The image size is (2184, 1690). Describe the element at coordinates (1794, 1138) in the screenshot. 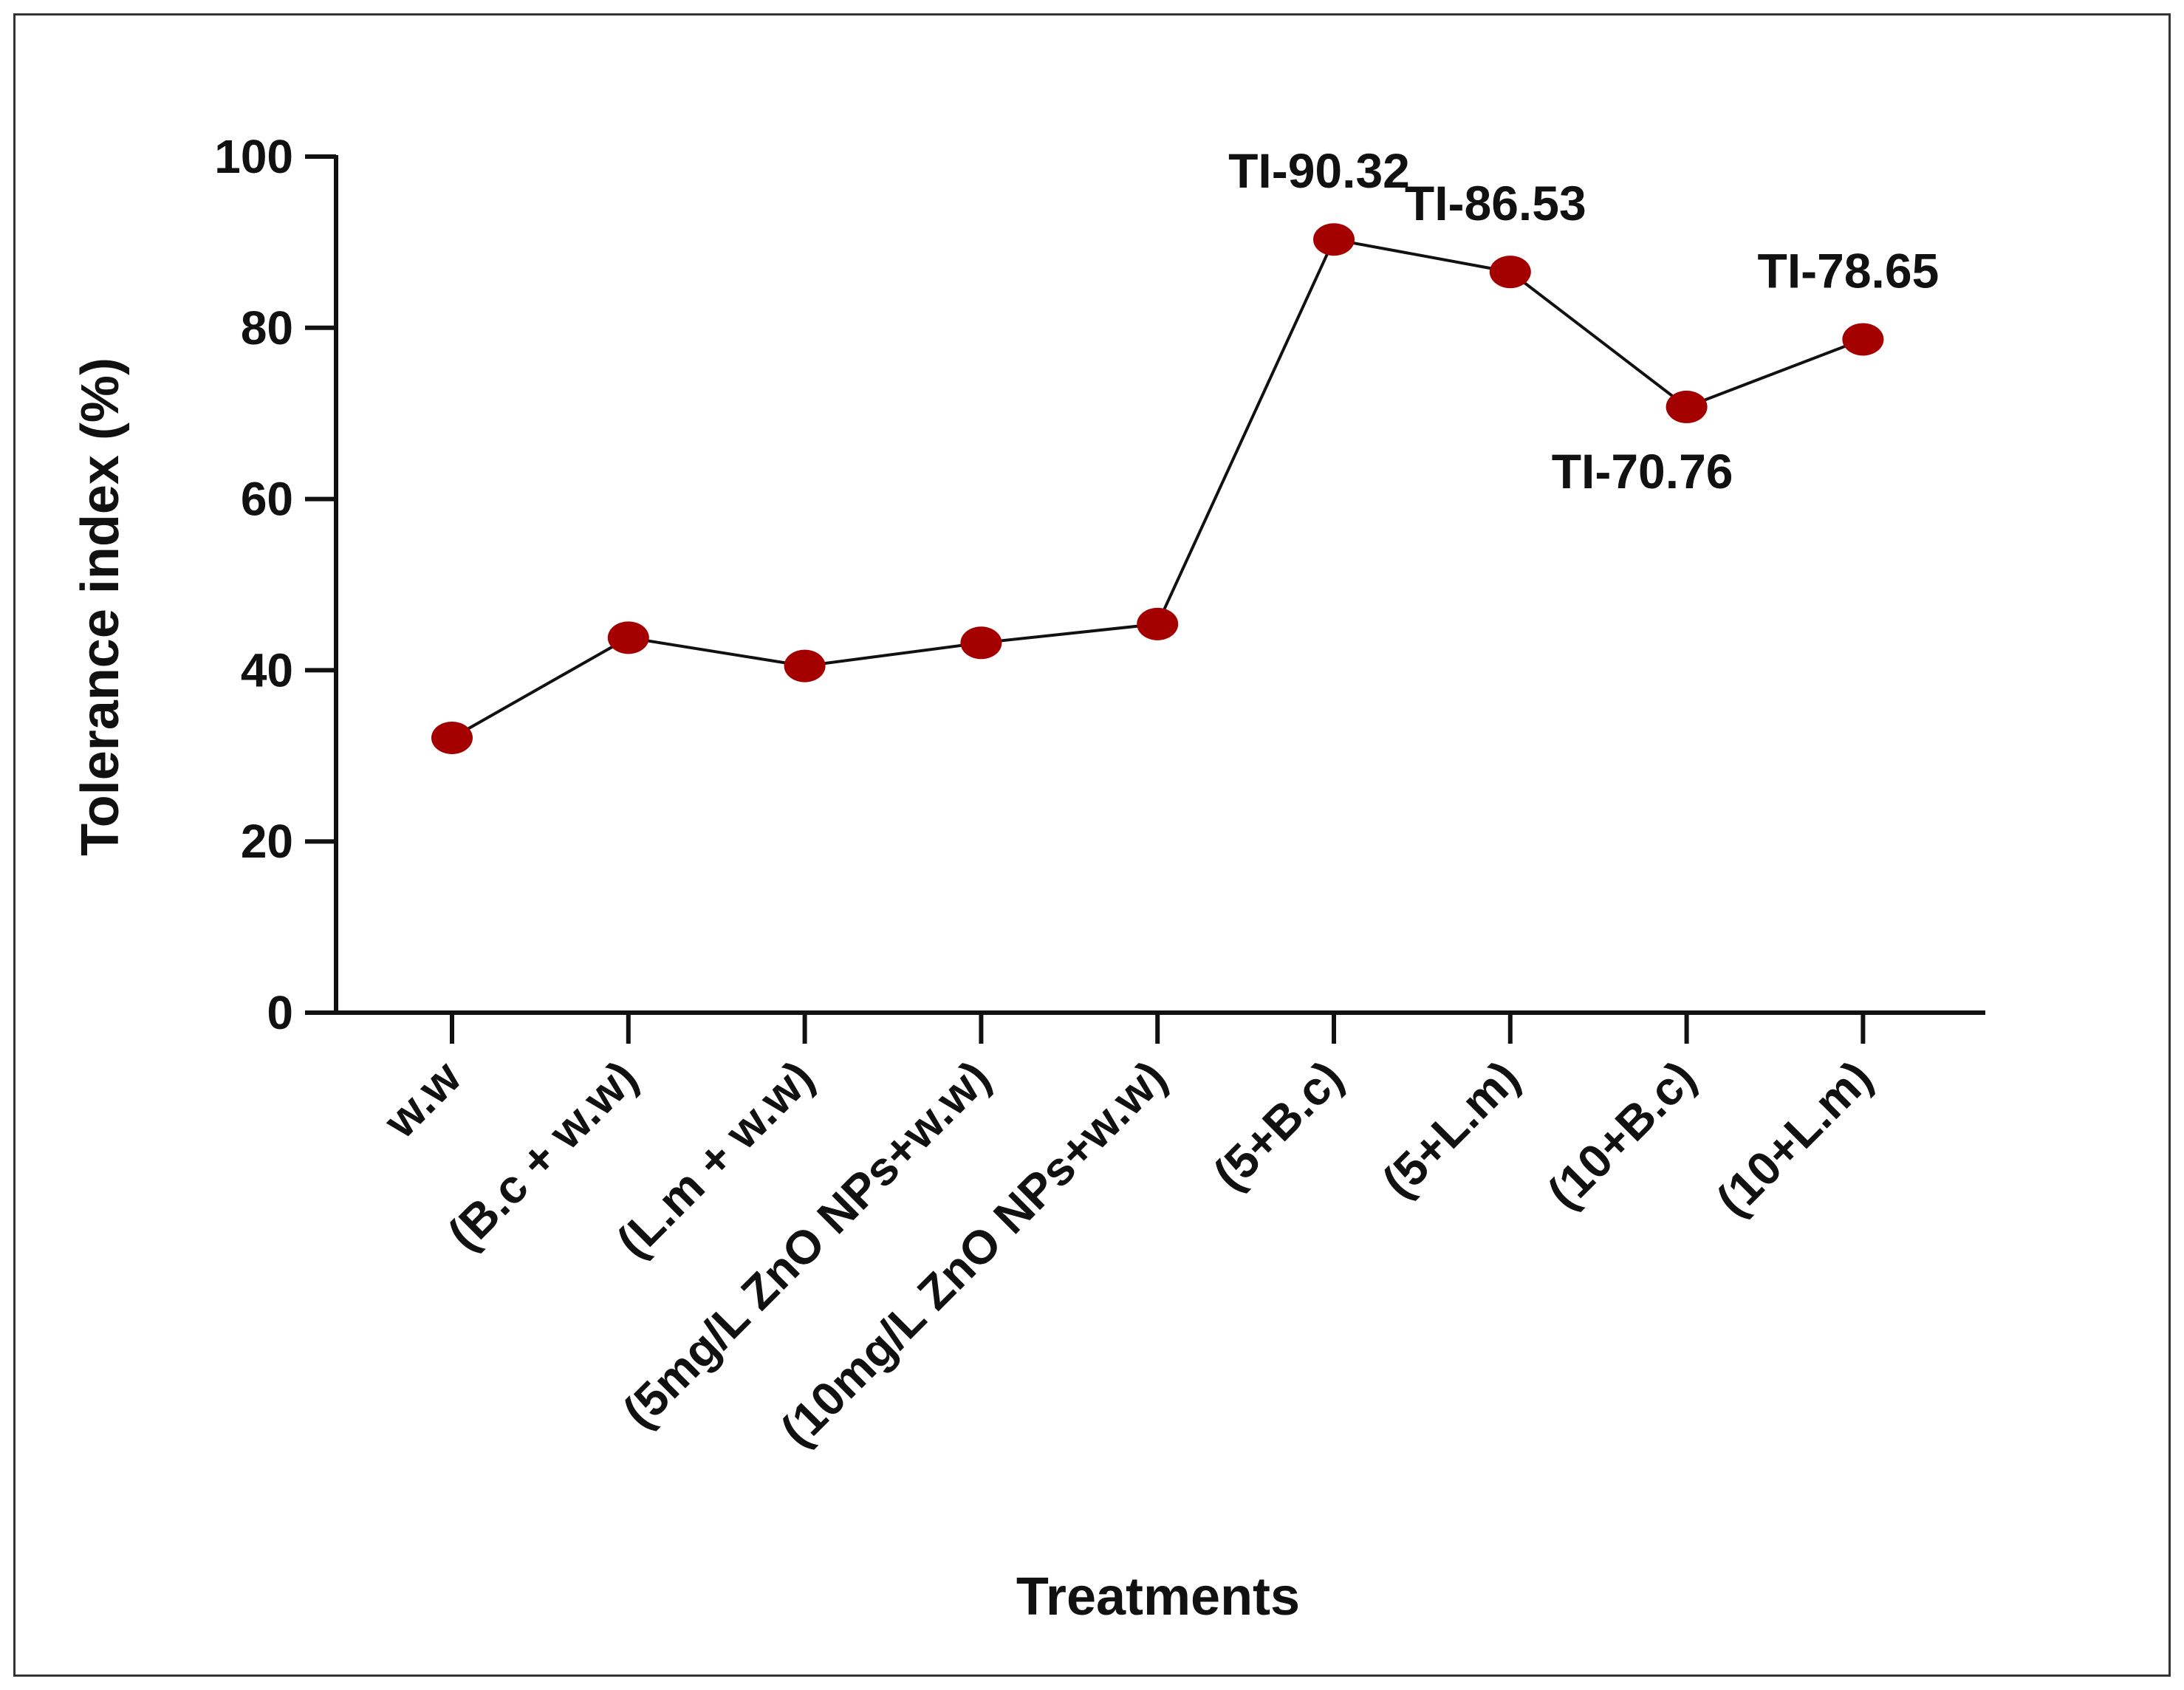

I see `x-tick-label: (10+L.m)` at that location.